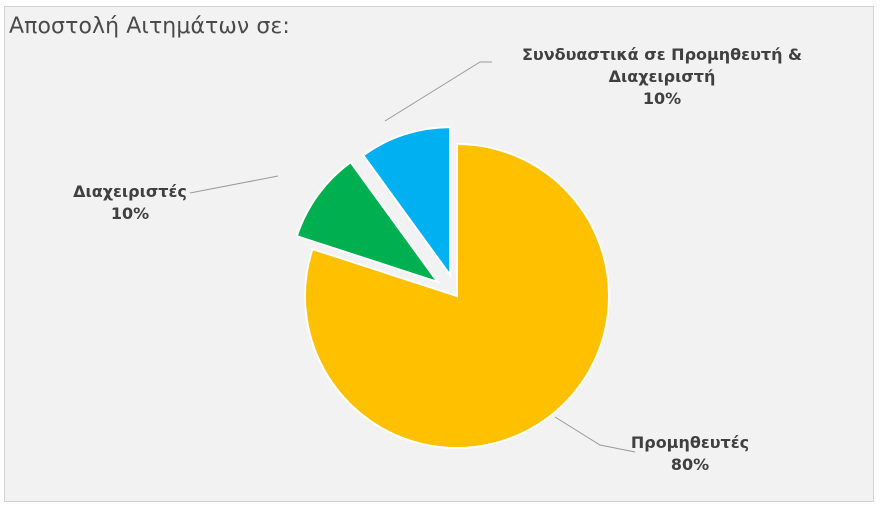 Image resolution: width=880 pixels, height=510 pixels. What do you see at coordinates (690, 464) in the screenshot?
I see `slice-percent: 80%` at bounding box center [690, 464].